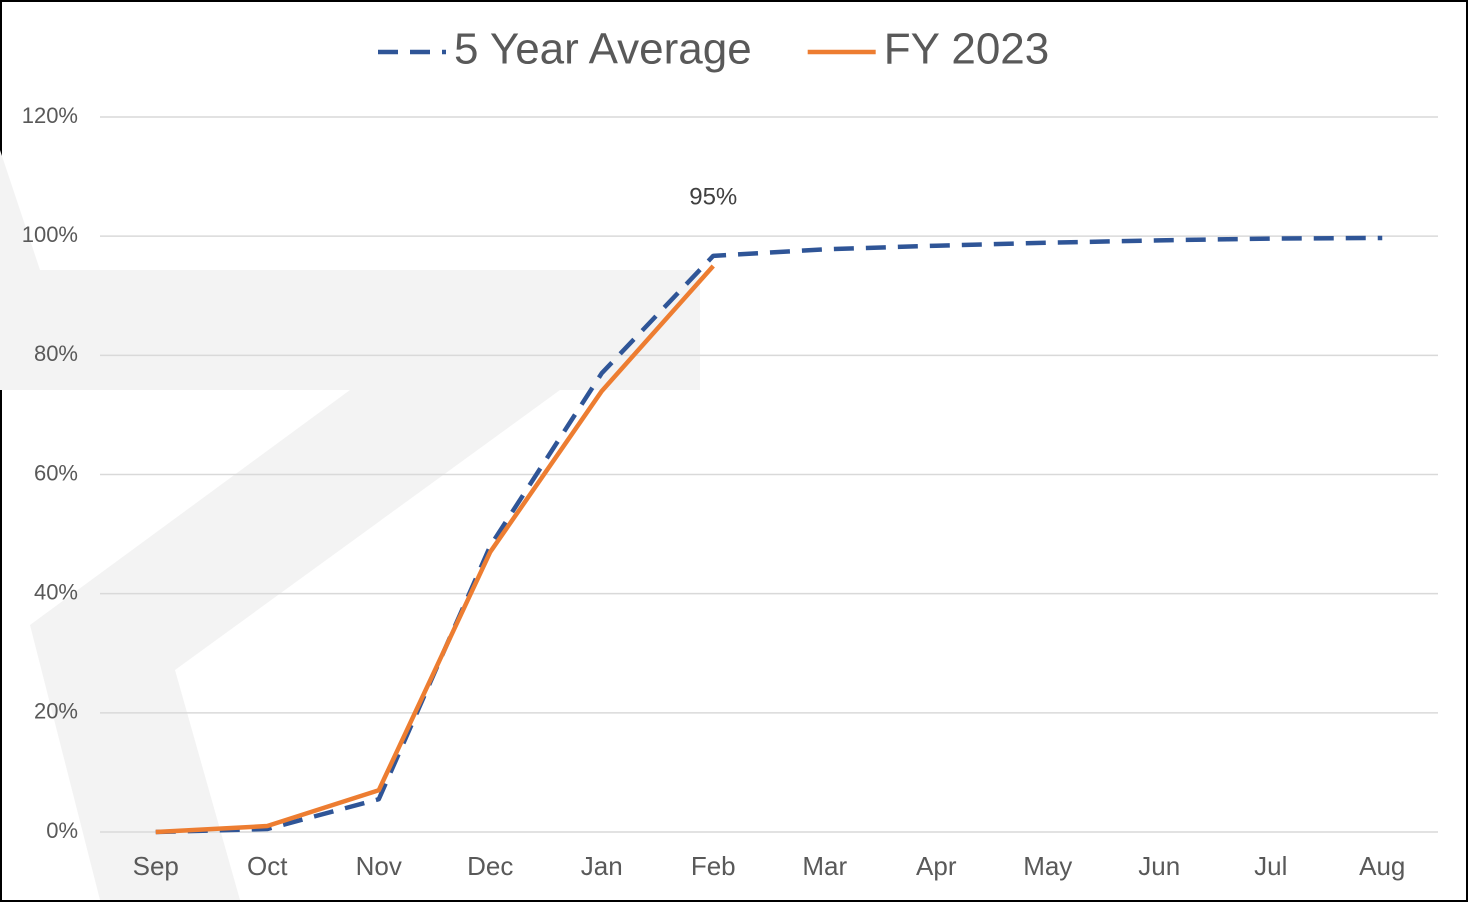 Image resolution: width=1468 pixels, height=902 pixels. What do you see at coordinates (1382, 866) in the screenshot?
I see `x-tick-label: Aug` at bounding box center [1382, 866].